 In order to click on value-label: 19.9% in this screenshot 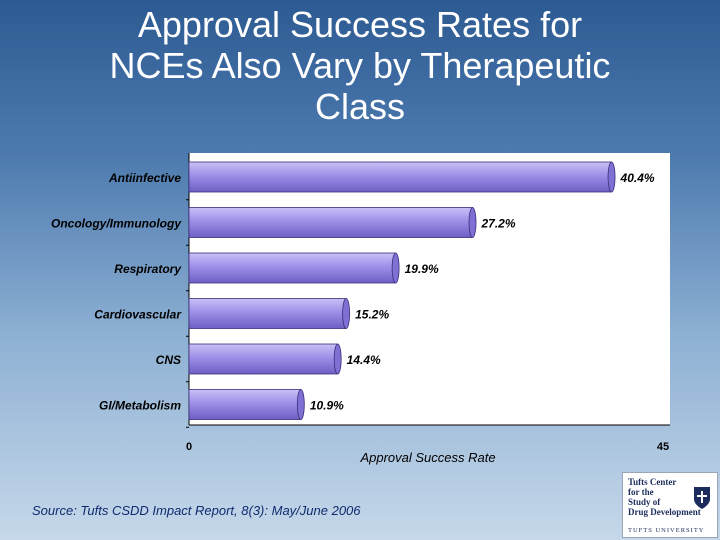, I will do `click(422, 269)`.